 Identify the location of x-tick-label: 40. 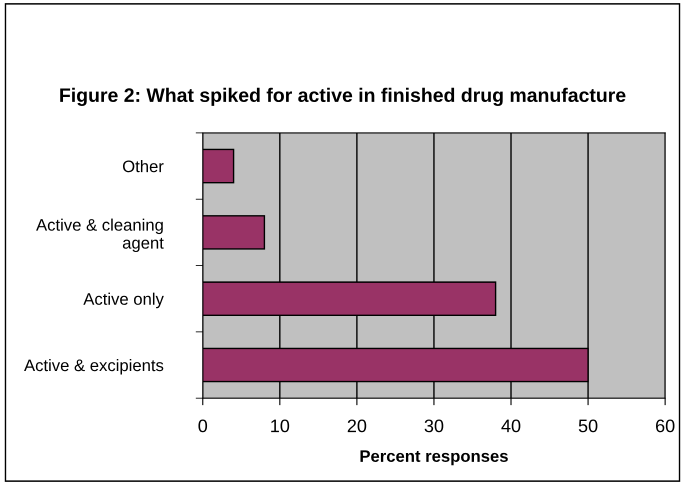
(510, 425).